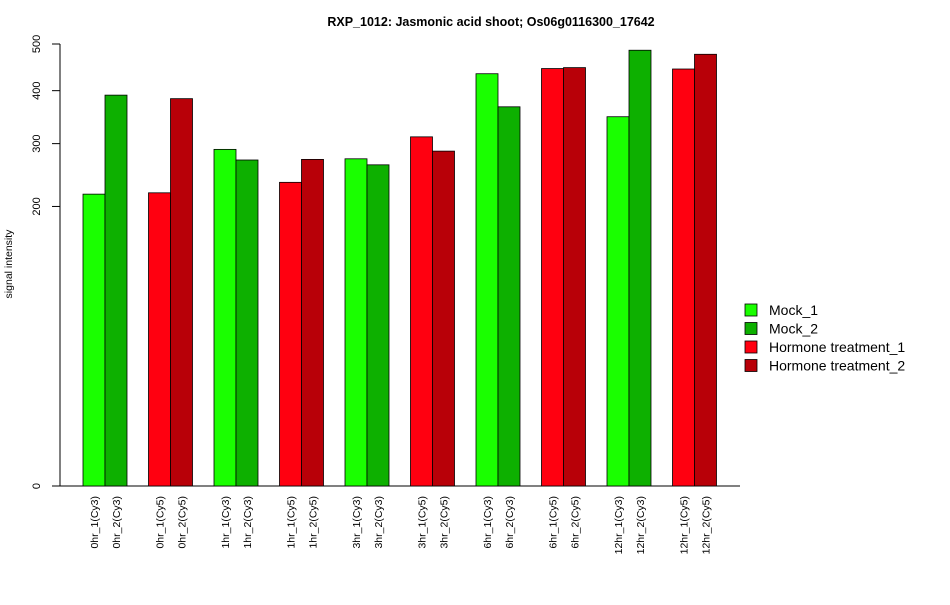 The width and height of the screenshot is (950, 605). I want to click on legend-label: Mock_2, so click(793, 329).